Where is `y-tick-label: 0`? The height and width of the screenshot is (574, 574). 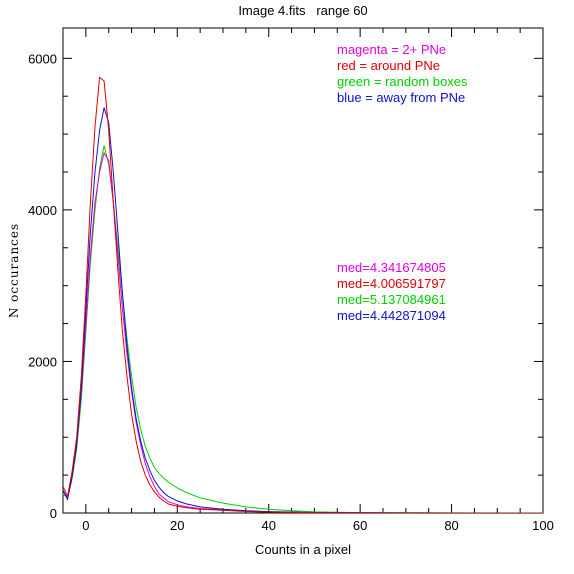
y-tick-label: 0 is located at coordinates (53, 513).